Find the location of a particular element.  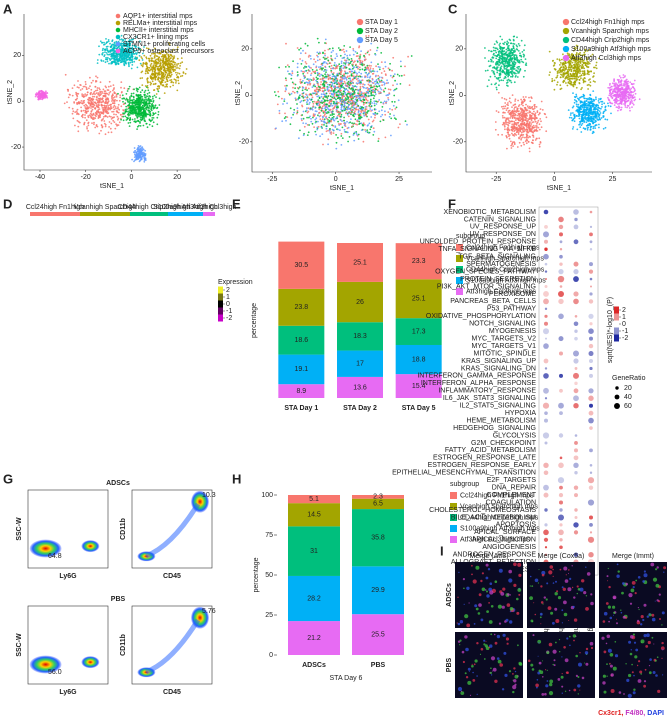

legend-label: STMN1+ proliferating cells is located at coordinates (164, 44).